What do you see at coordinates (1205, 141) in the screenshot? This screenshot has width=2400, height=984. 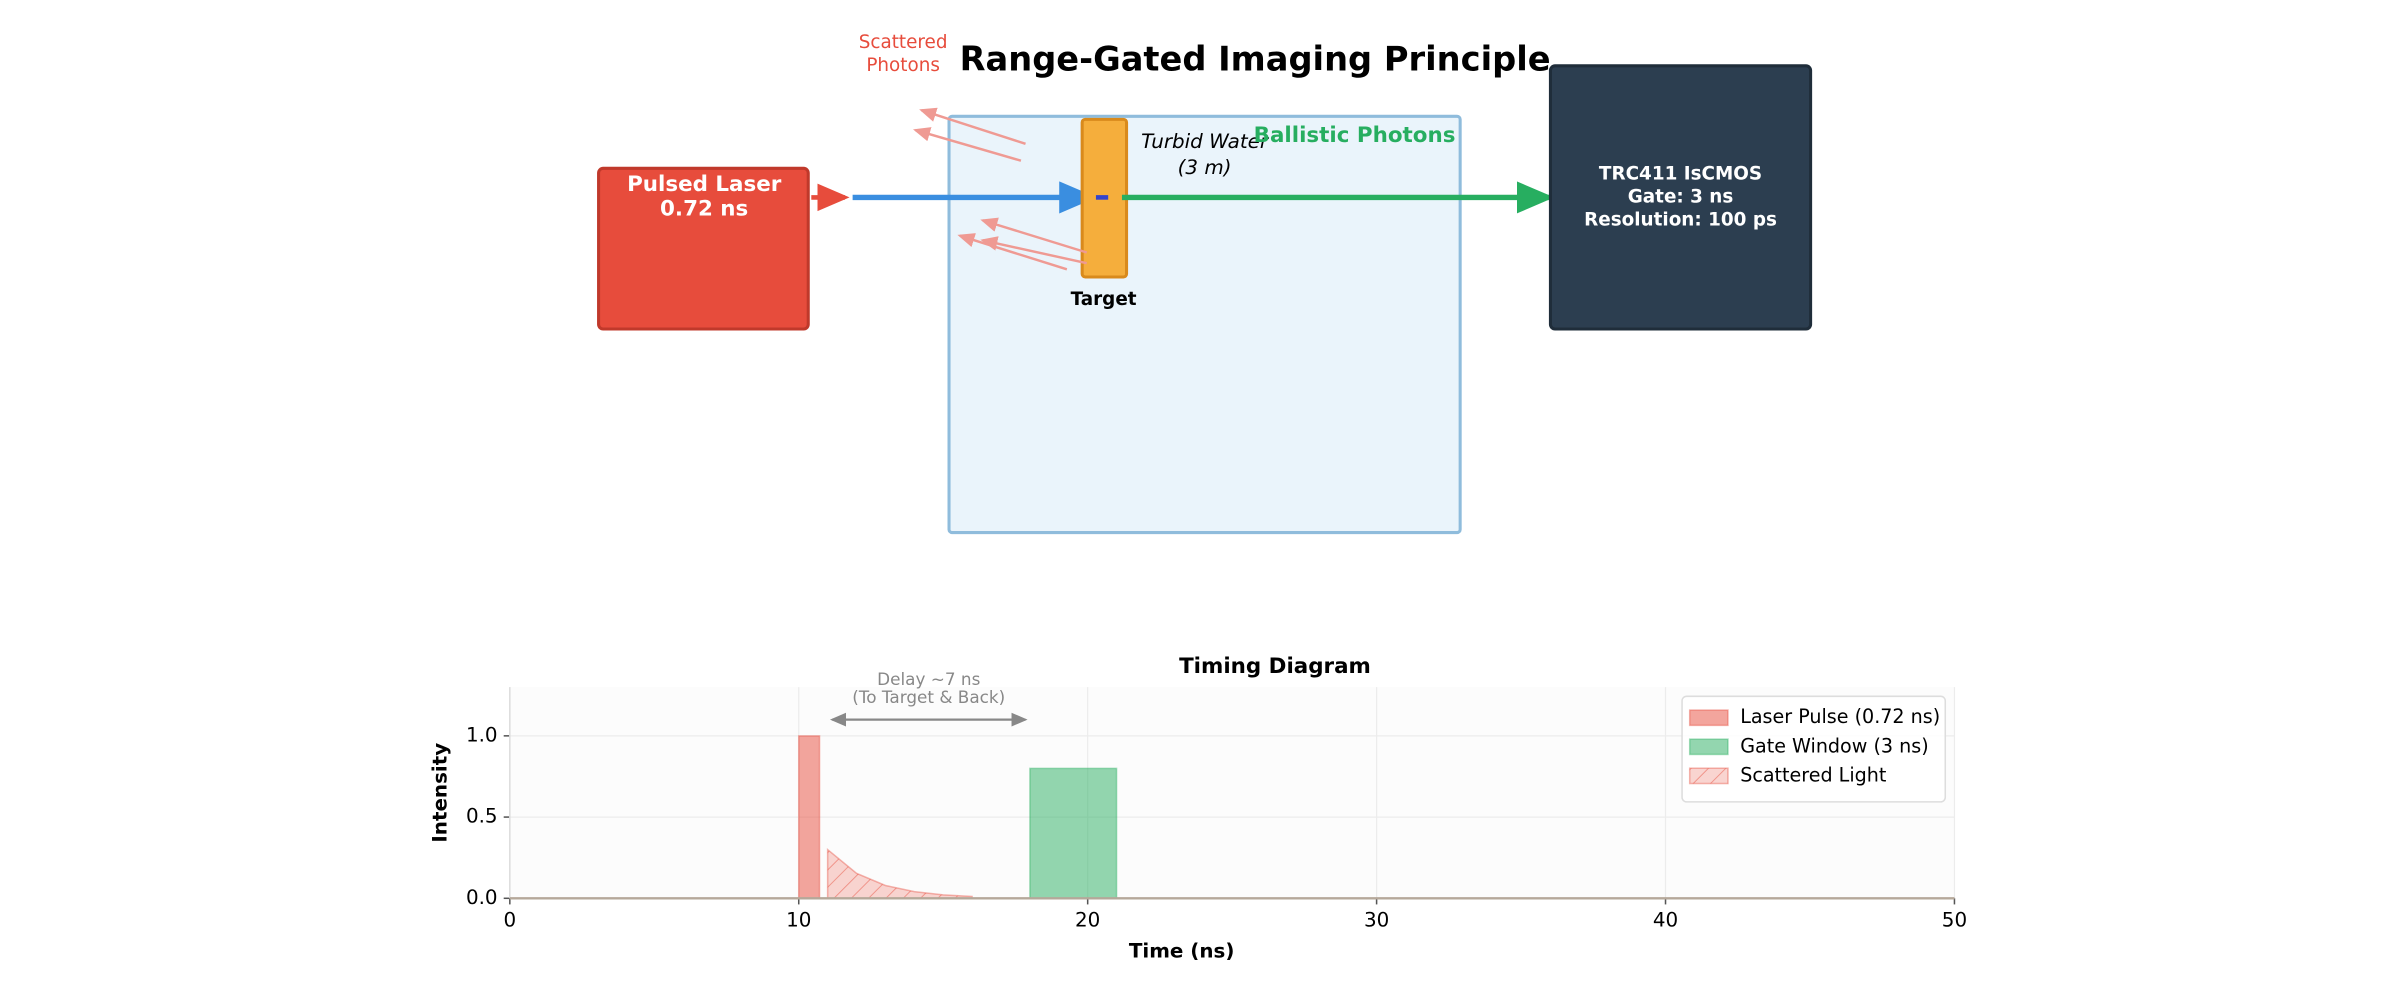 I see `water-label: Turbid Water` at bounding box center [1205, 141].